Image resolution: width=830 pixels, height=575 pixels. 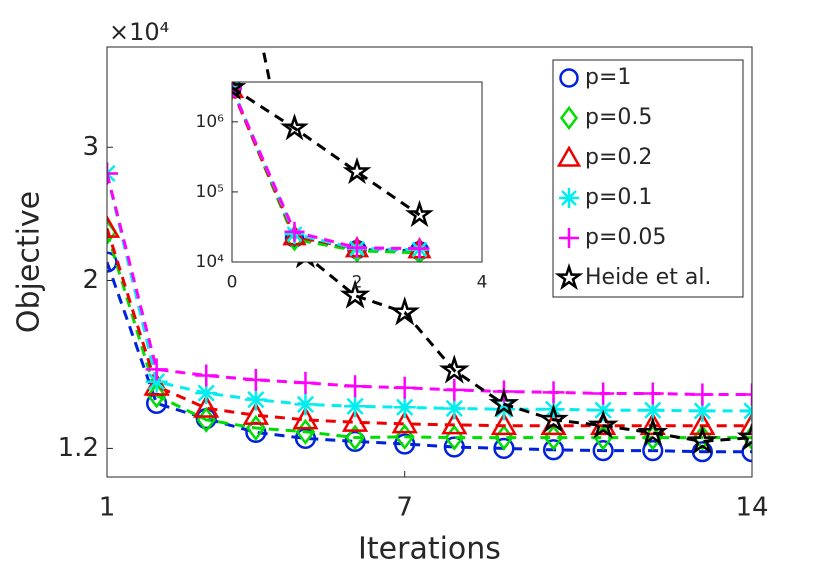 I want to click on x-tick-label: 4, so click(x=482, y=282).